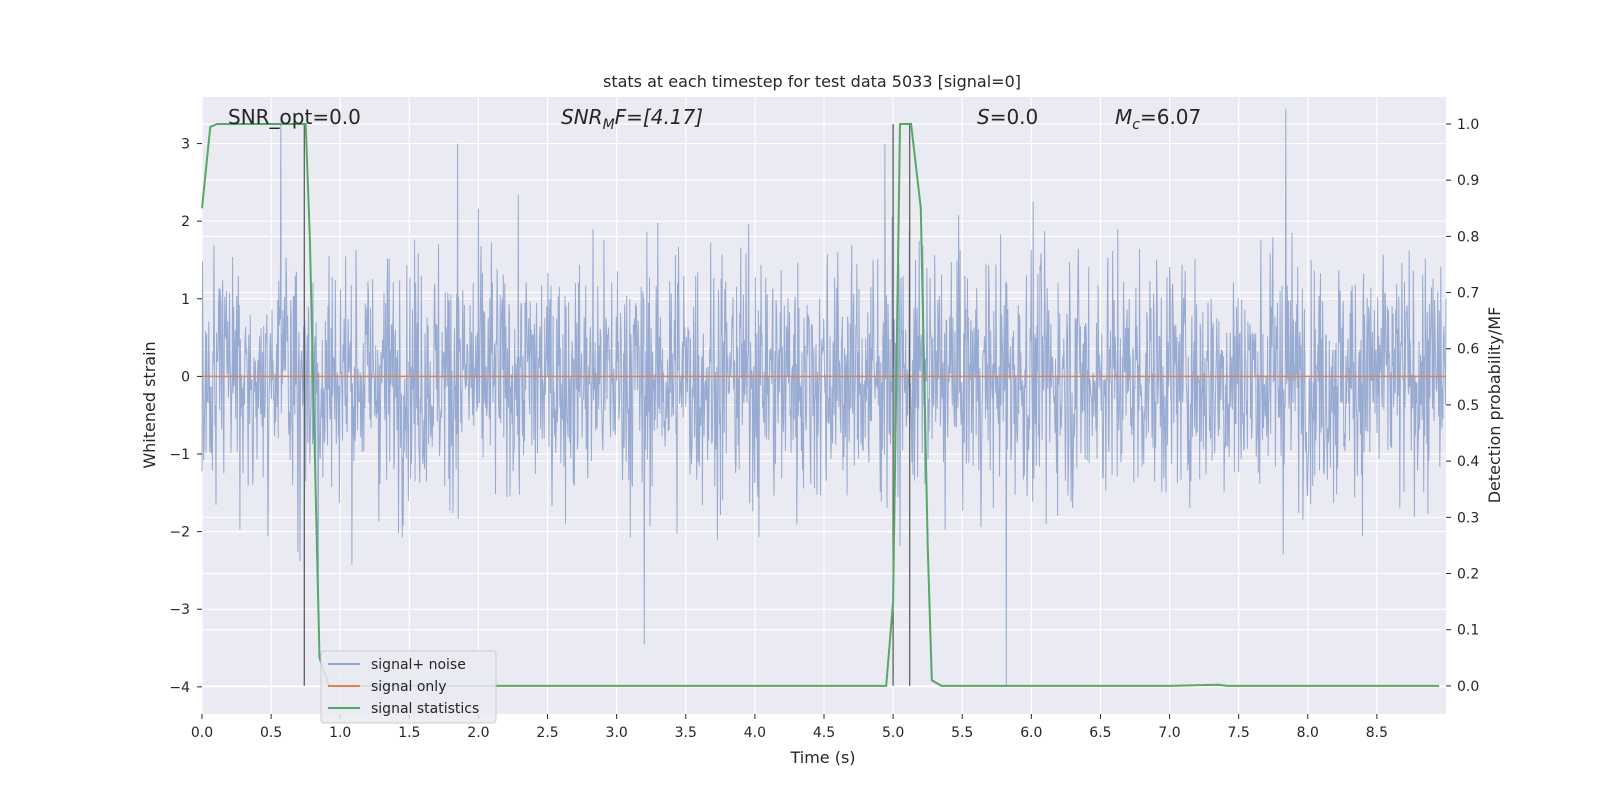 The image size is (1600, 800). What do you see at coordinates (755, 733) in the screenshot?
I see `x-tick-label: 4.0` at bounding box center [755, 733].